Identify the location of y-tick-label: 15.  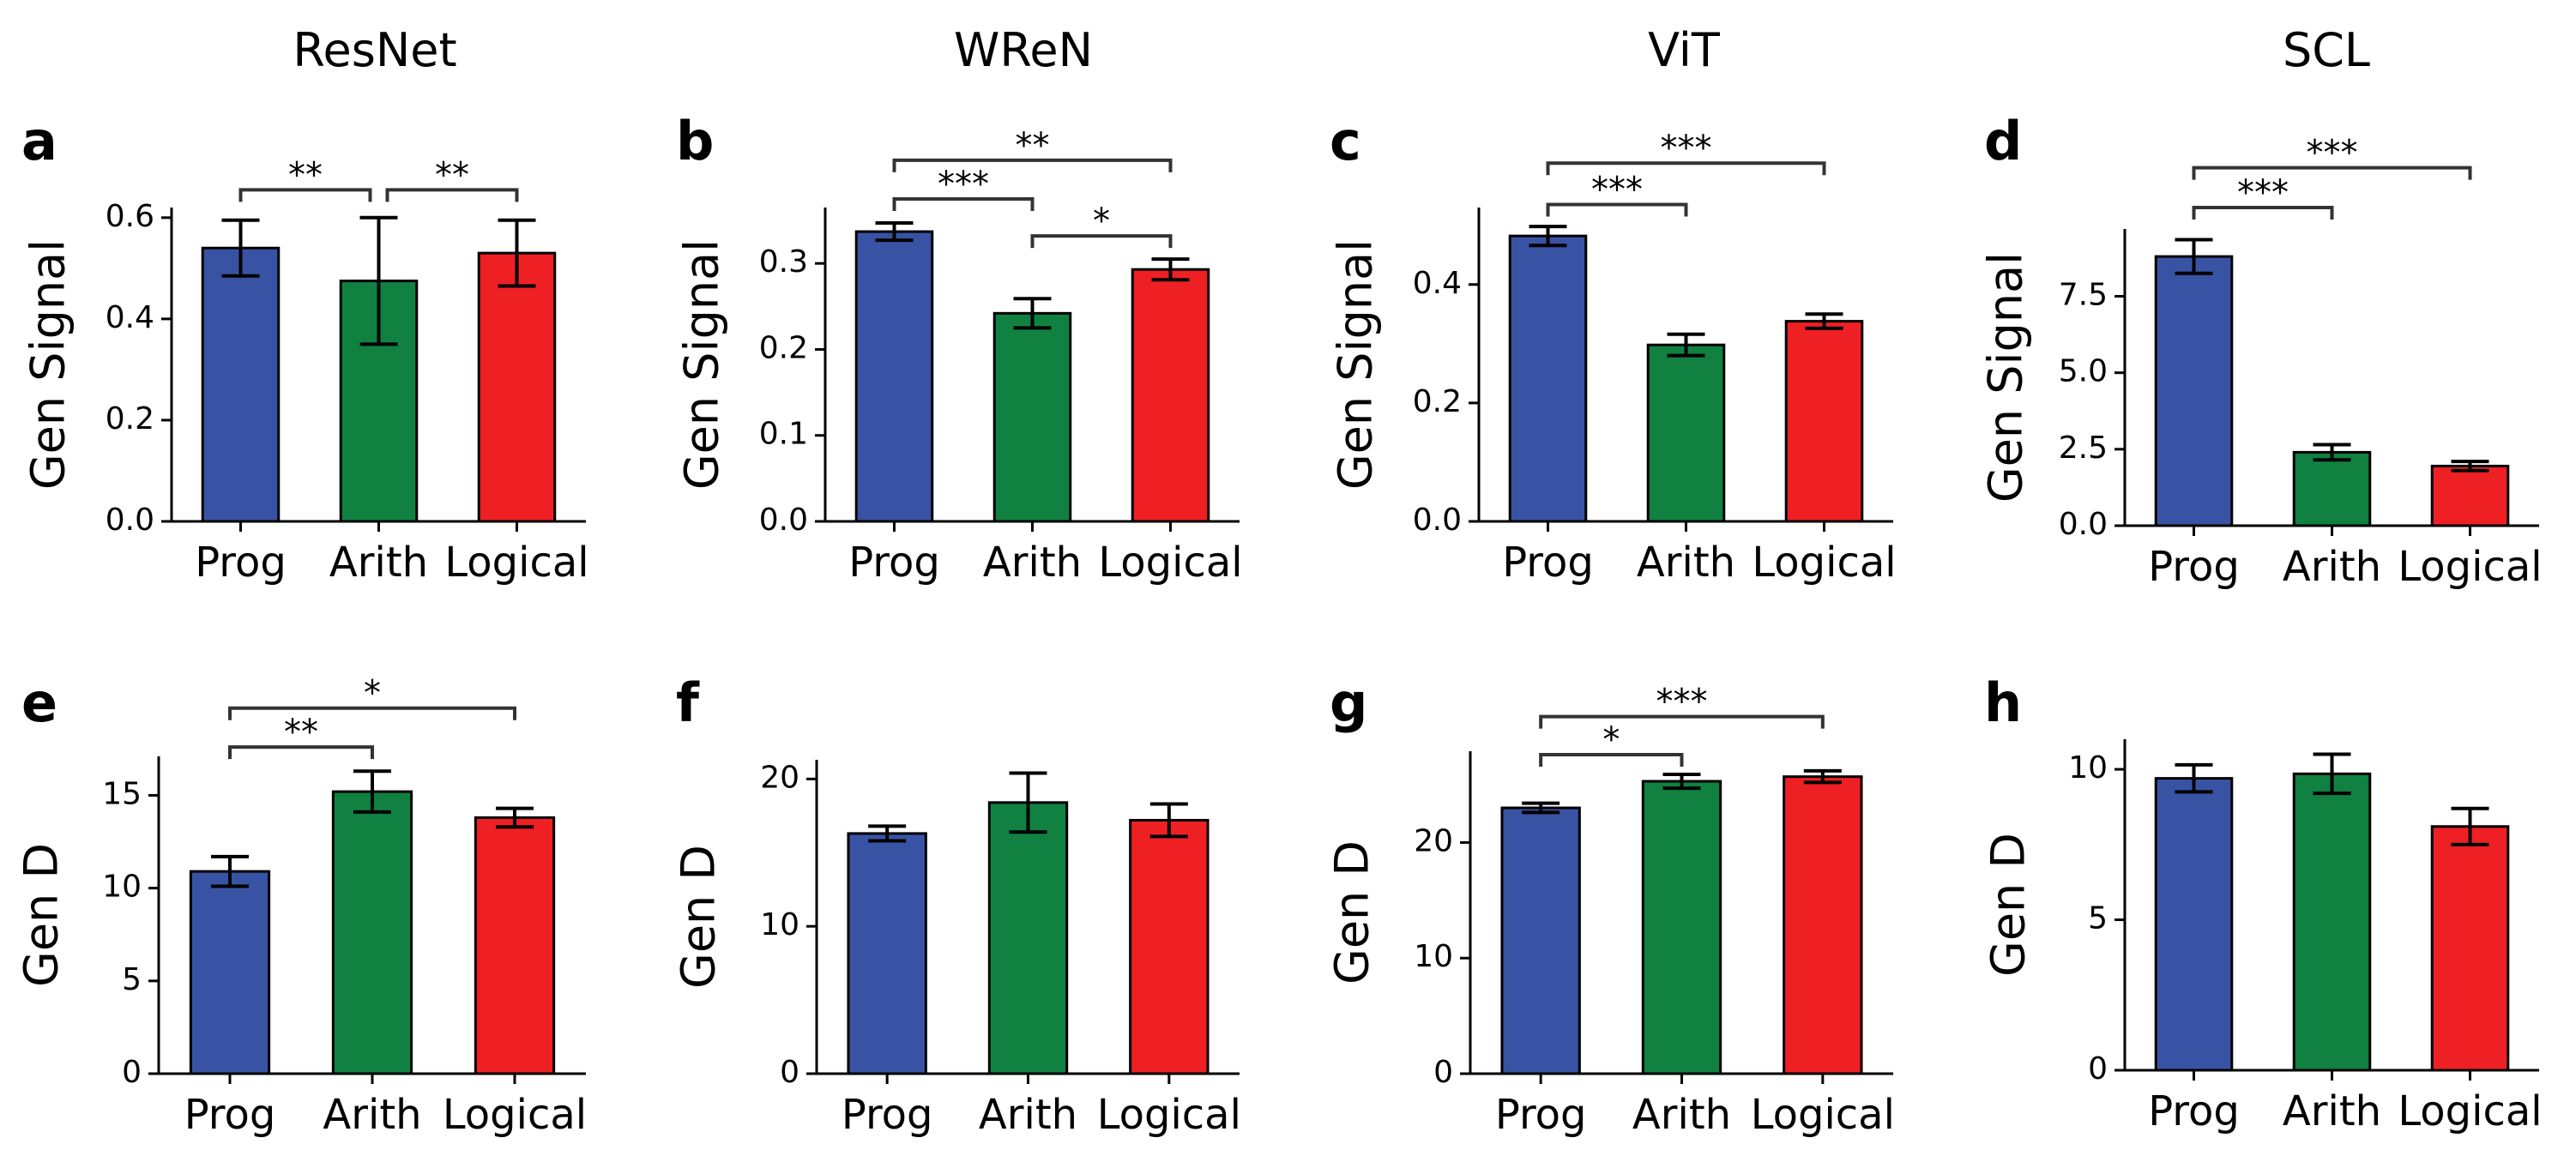
(122, 793).